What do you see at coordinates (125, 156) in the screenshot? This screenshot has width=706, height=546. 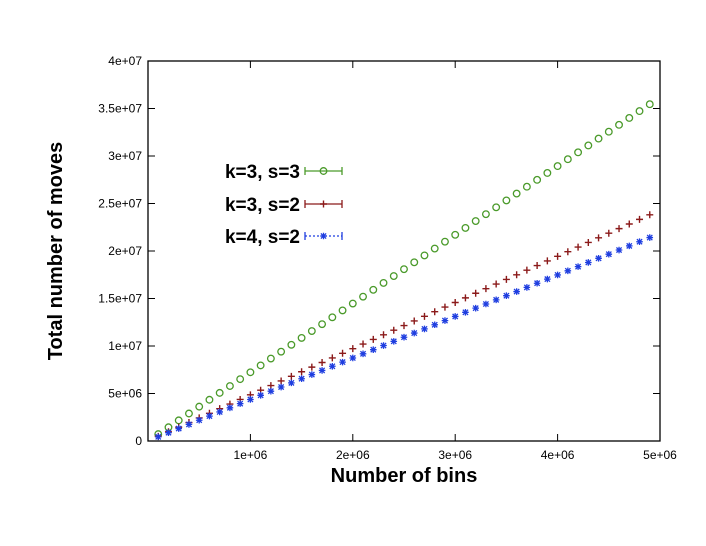 I see `y-tick-label: 3e+07` at bounding box center [125, 156].